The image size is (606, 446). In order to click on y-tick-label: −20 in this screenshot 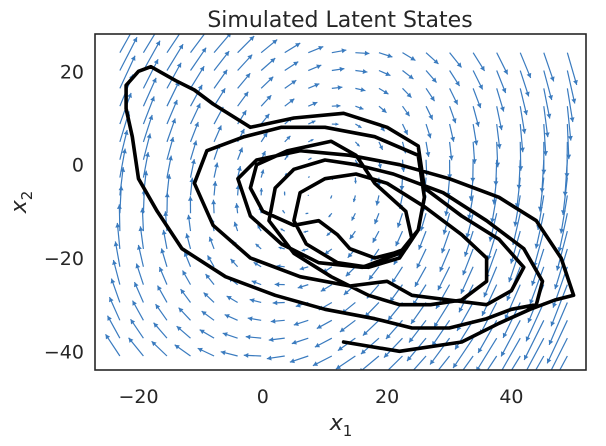, I will do `click(64, 259)`.